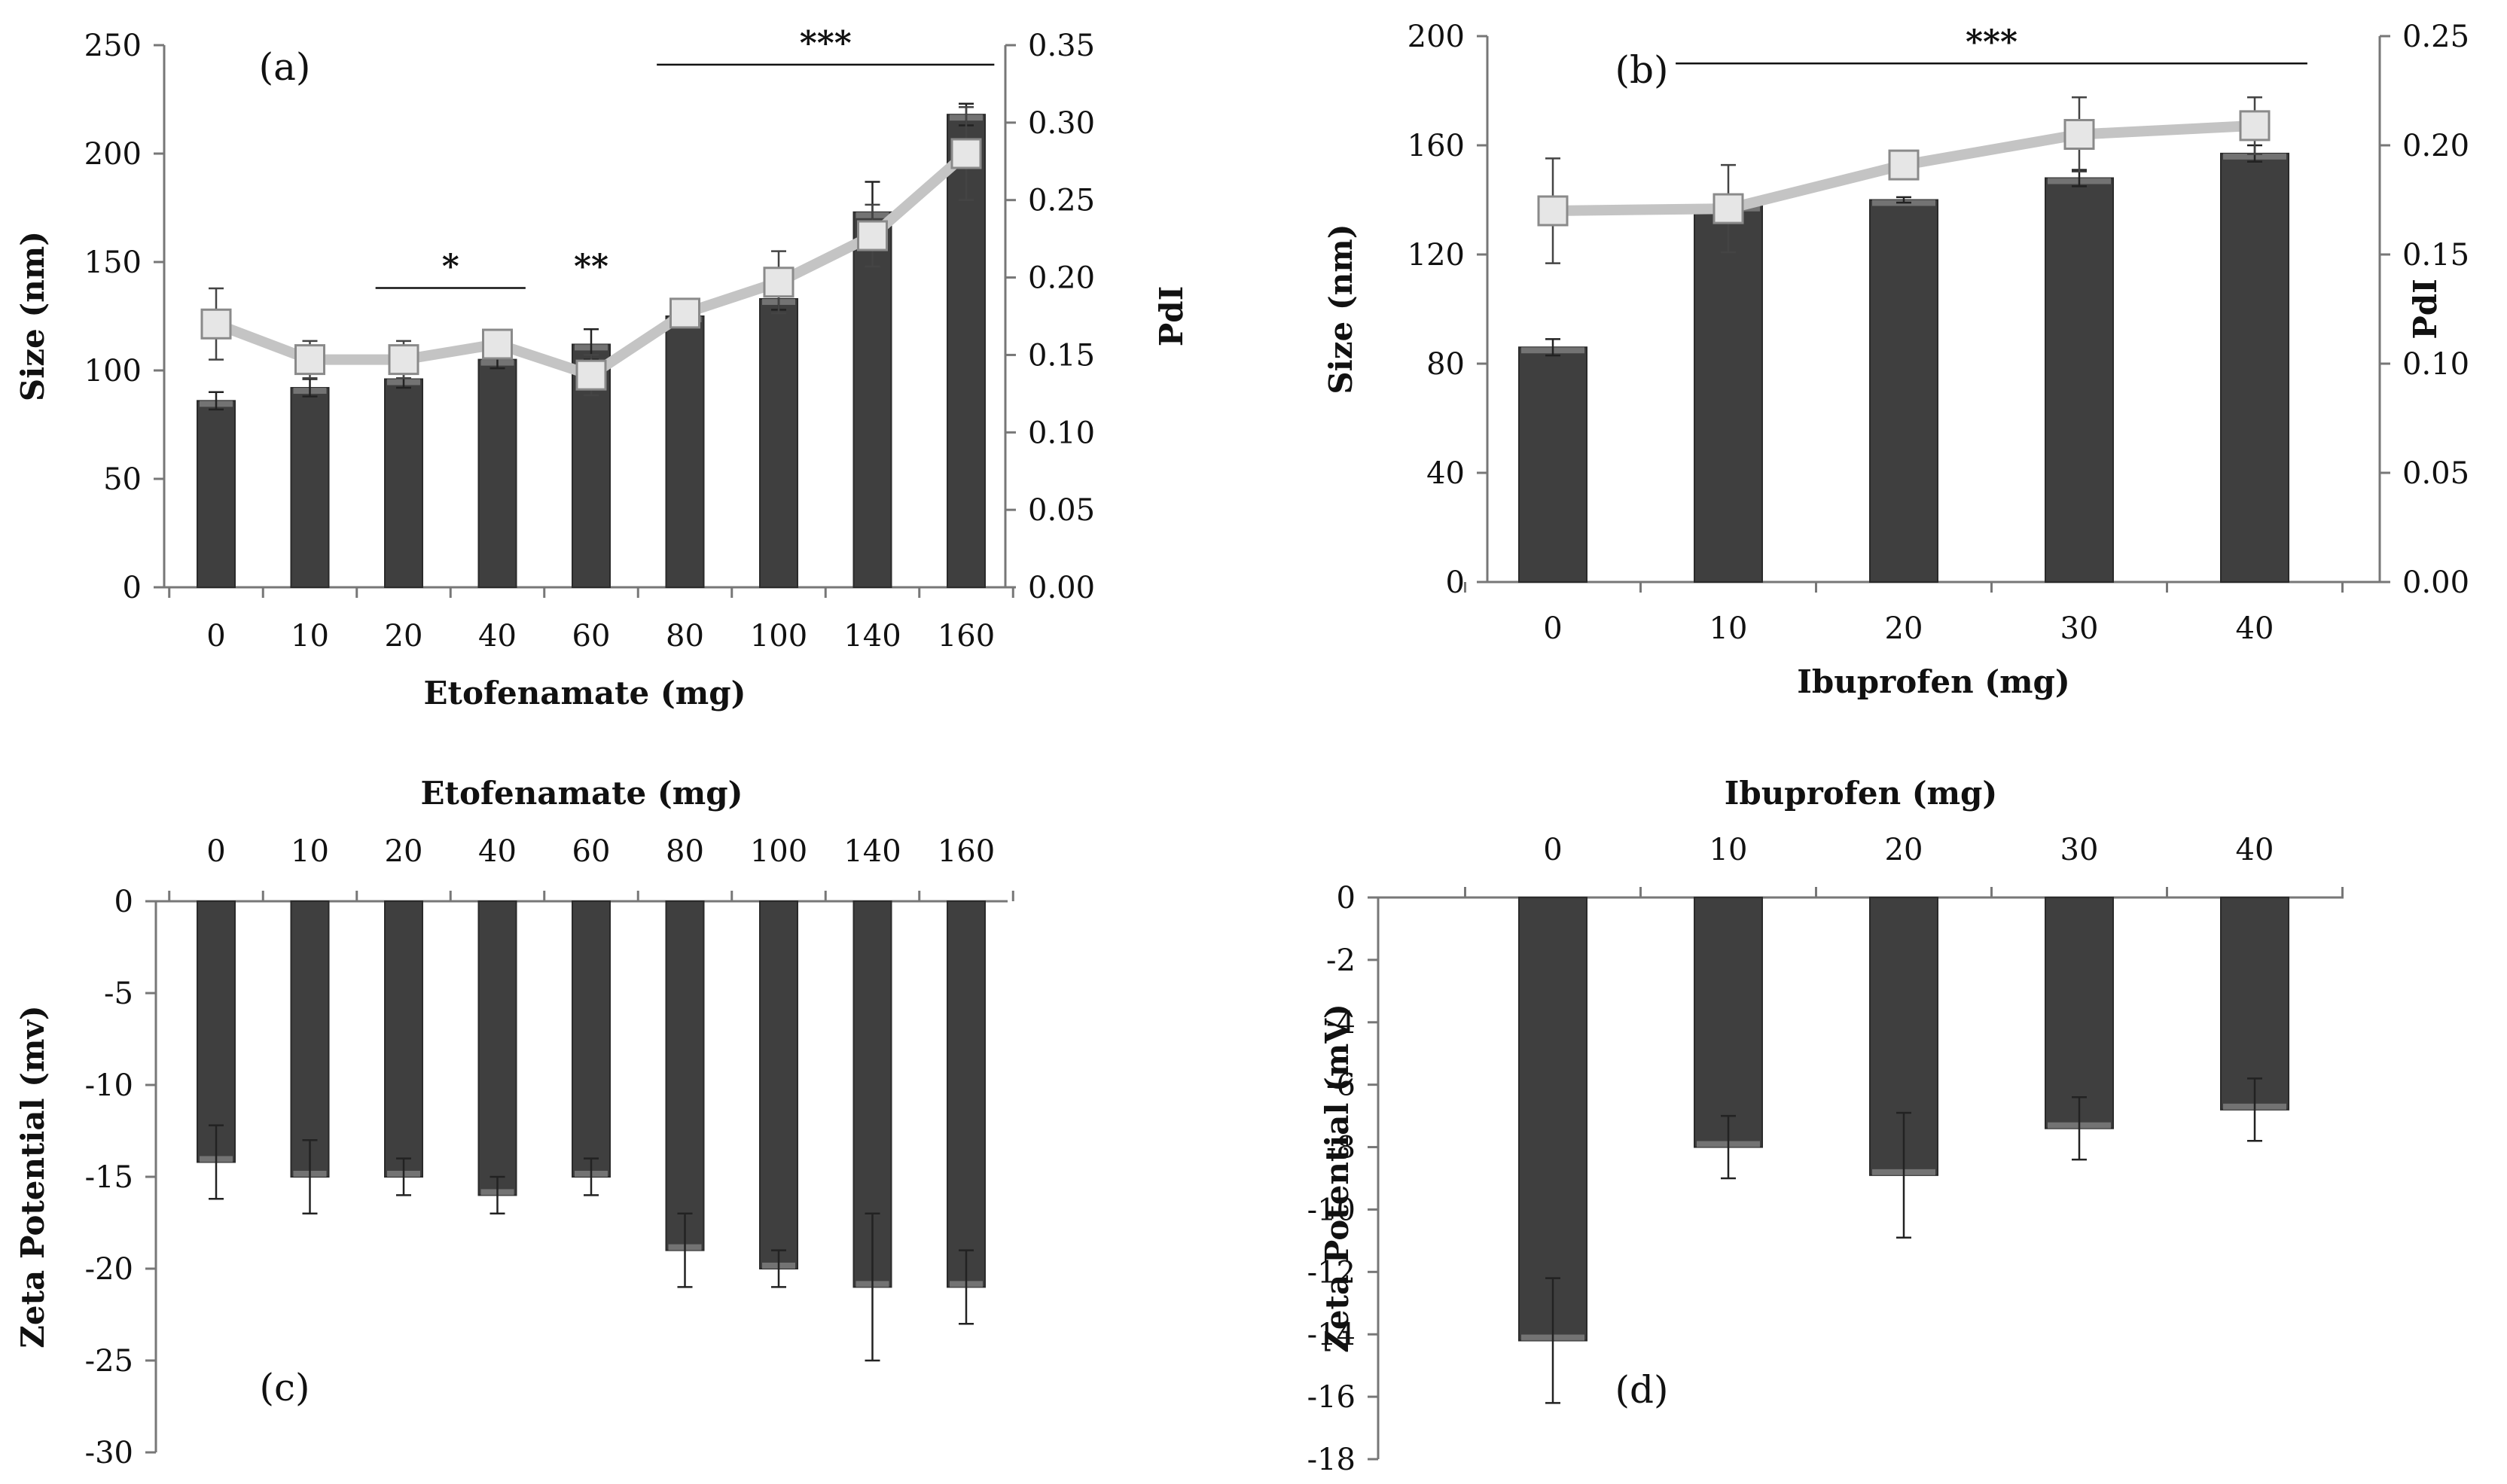 The image size is (2507, 1484). I want to click on y-tick-label: 150, so click(113, 262).